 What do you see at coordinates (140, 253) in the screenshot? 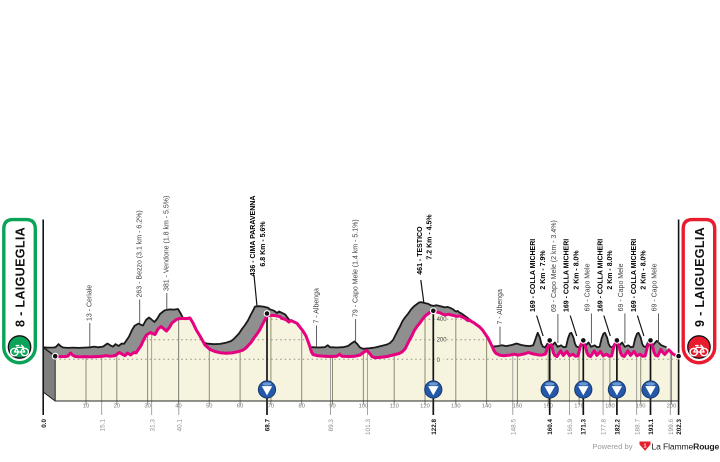
I see `svg-text: 263 - Bezzo (3.1 km - 6.2%)` at bounding box center [140, 253].